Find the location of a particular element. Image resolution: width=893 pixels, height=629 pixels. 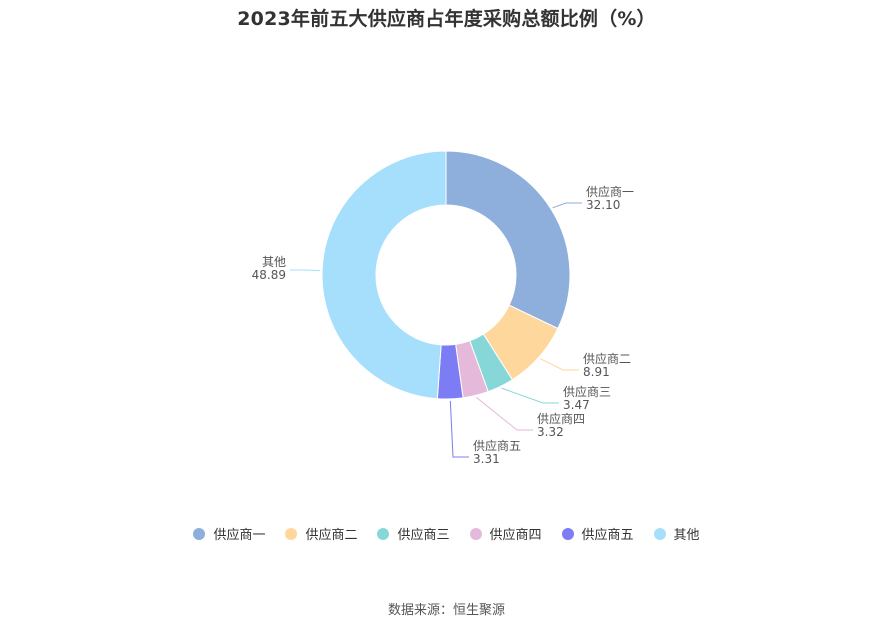

legend-item-supplier-1: 供应商一 is located at coordinates (229, 533).